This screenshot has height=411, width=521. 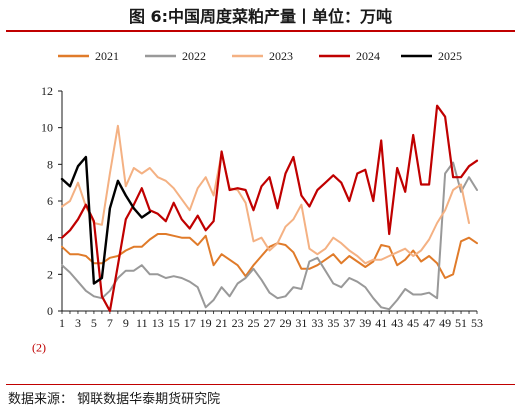 I want to click on source-note: 数据来源： 钢联数据华泰期货研究院, so click(x=114, y=399).